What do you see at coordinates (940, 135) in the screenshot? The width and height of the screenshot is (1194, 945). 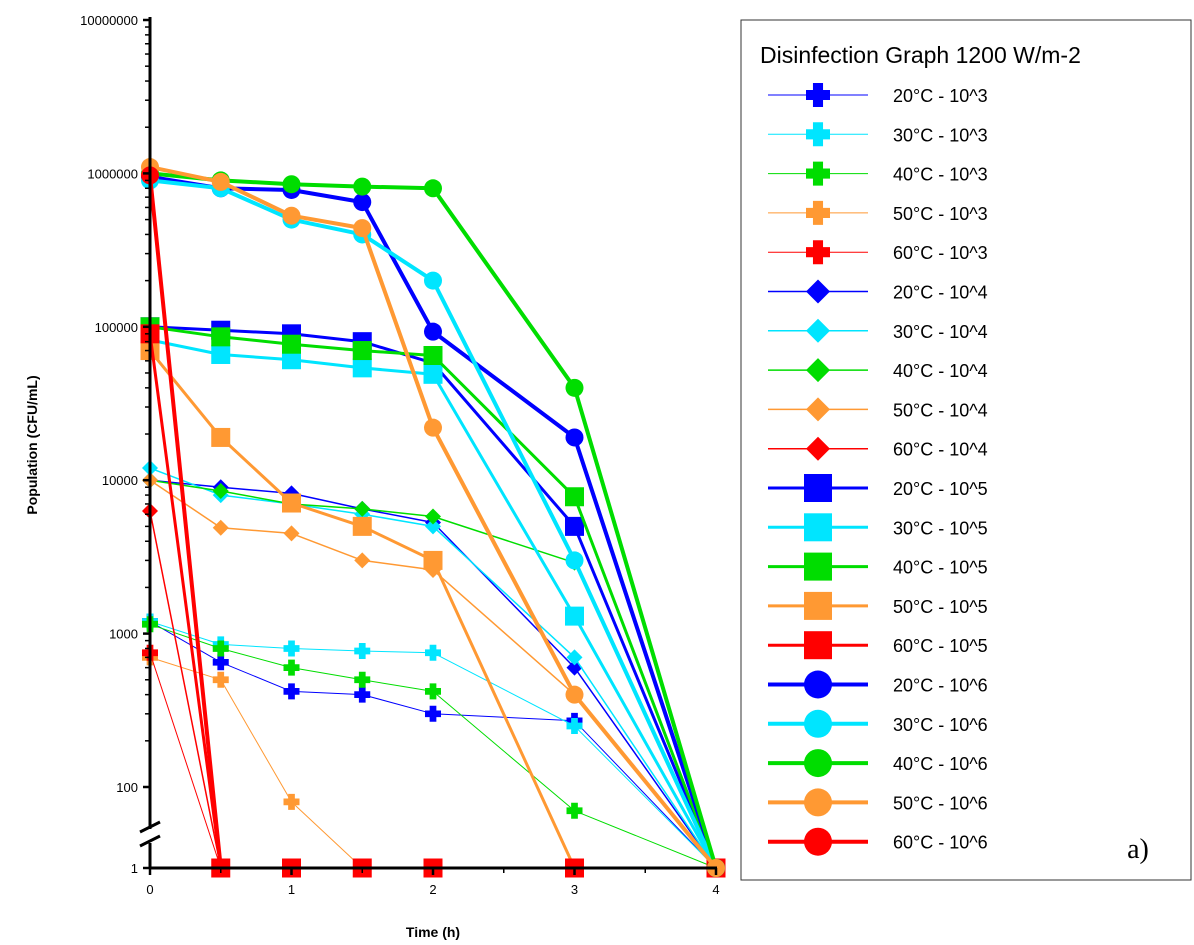 I see `legend-label: 30°C - 10^3` at bounding box center [940, 135].